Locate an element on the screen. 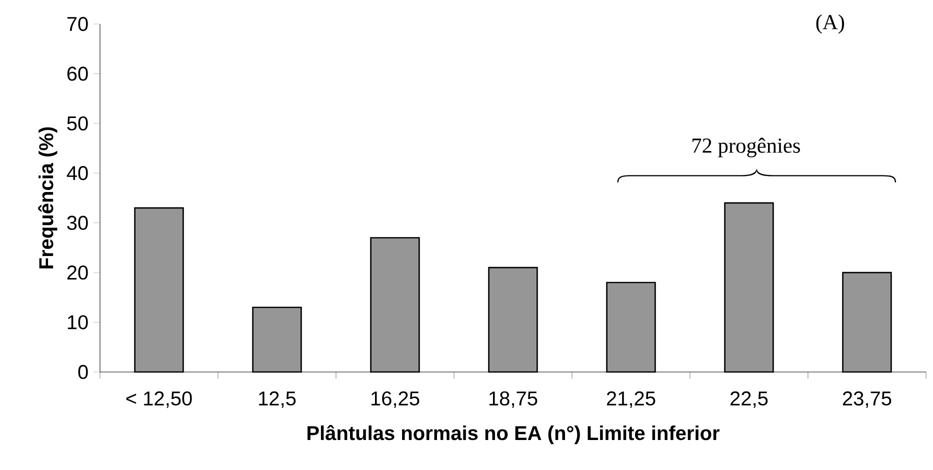 The image size is (933, 470). y-tick-label: 70 is located at coordinates (77, 24).